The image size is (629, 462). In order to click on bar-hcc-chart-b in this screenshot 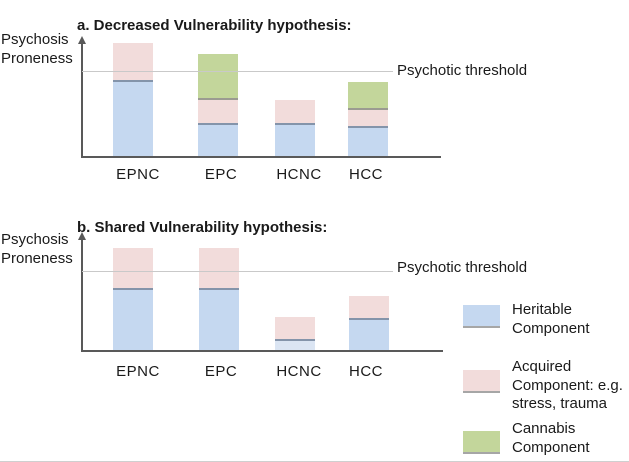, I will do `click(369, 324)`.